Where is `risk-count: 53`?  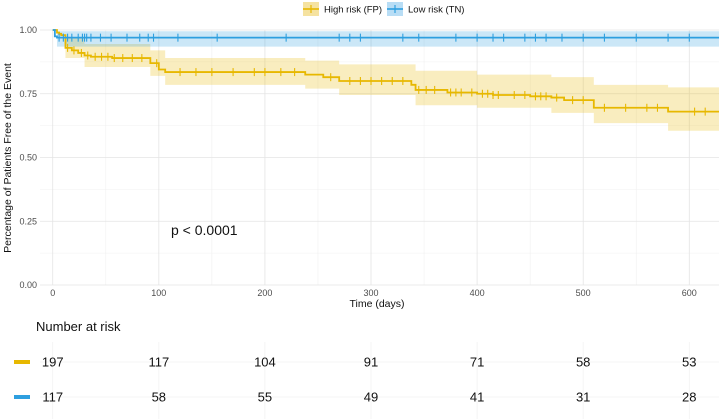
risk-count: 53 is located at coordinates (689, 362).